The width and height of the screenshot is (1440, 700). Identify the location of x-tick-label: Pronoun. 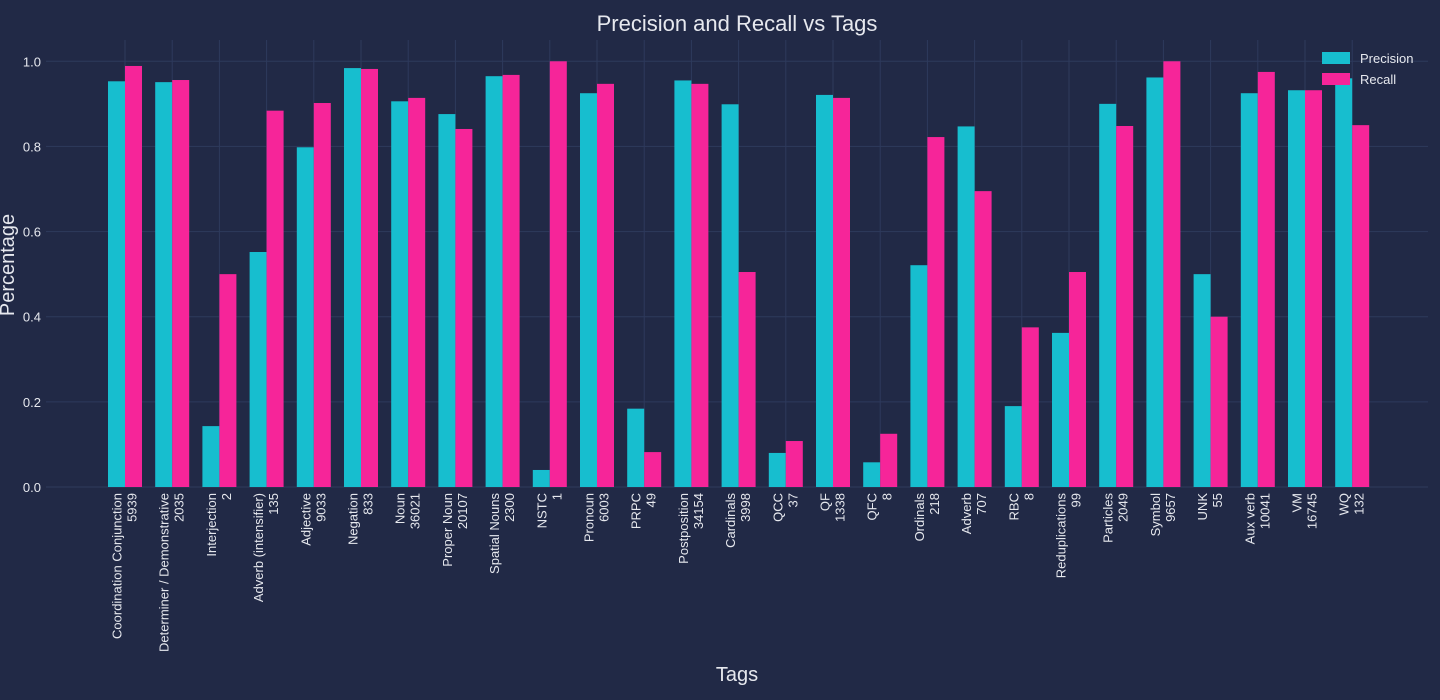
(589, 517).